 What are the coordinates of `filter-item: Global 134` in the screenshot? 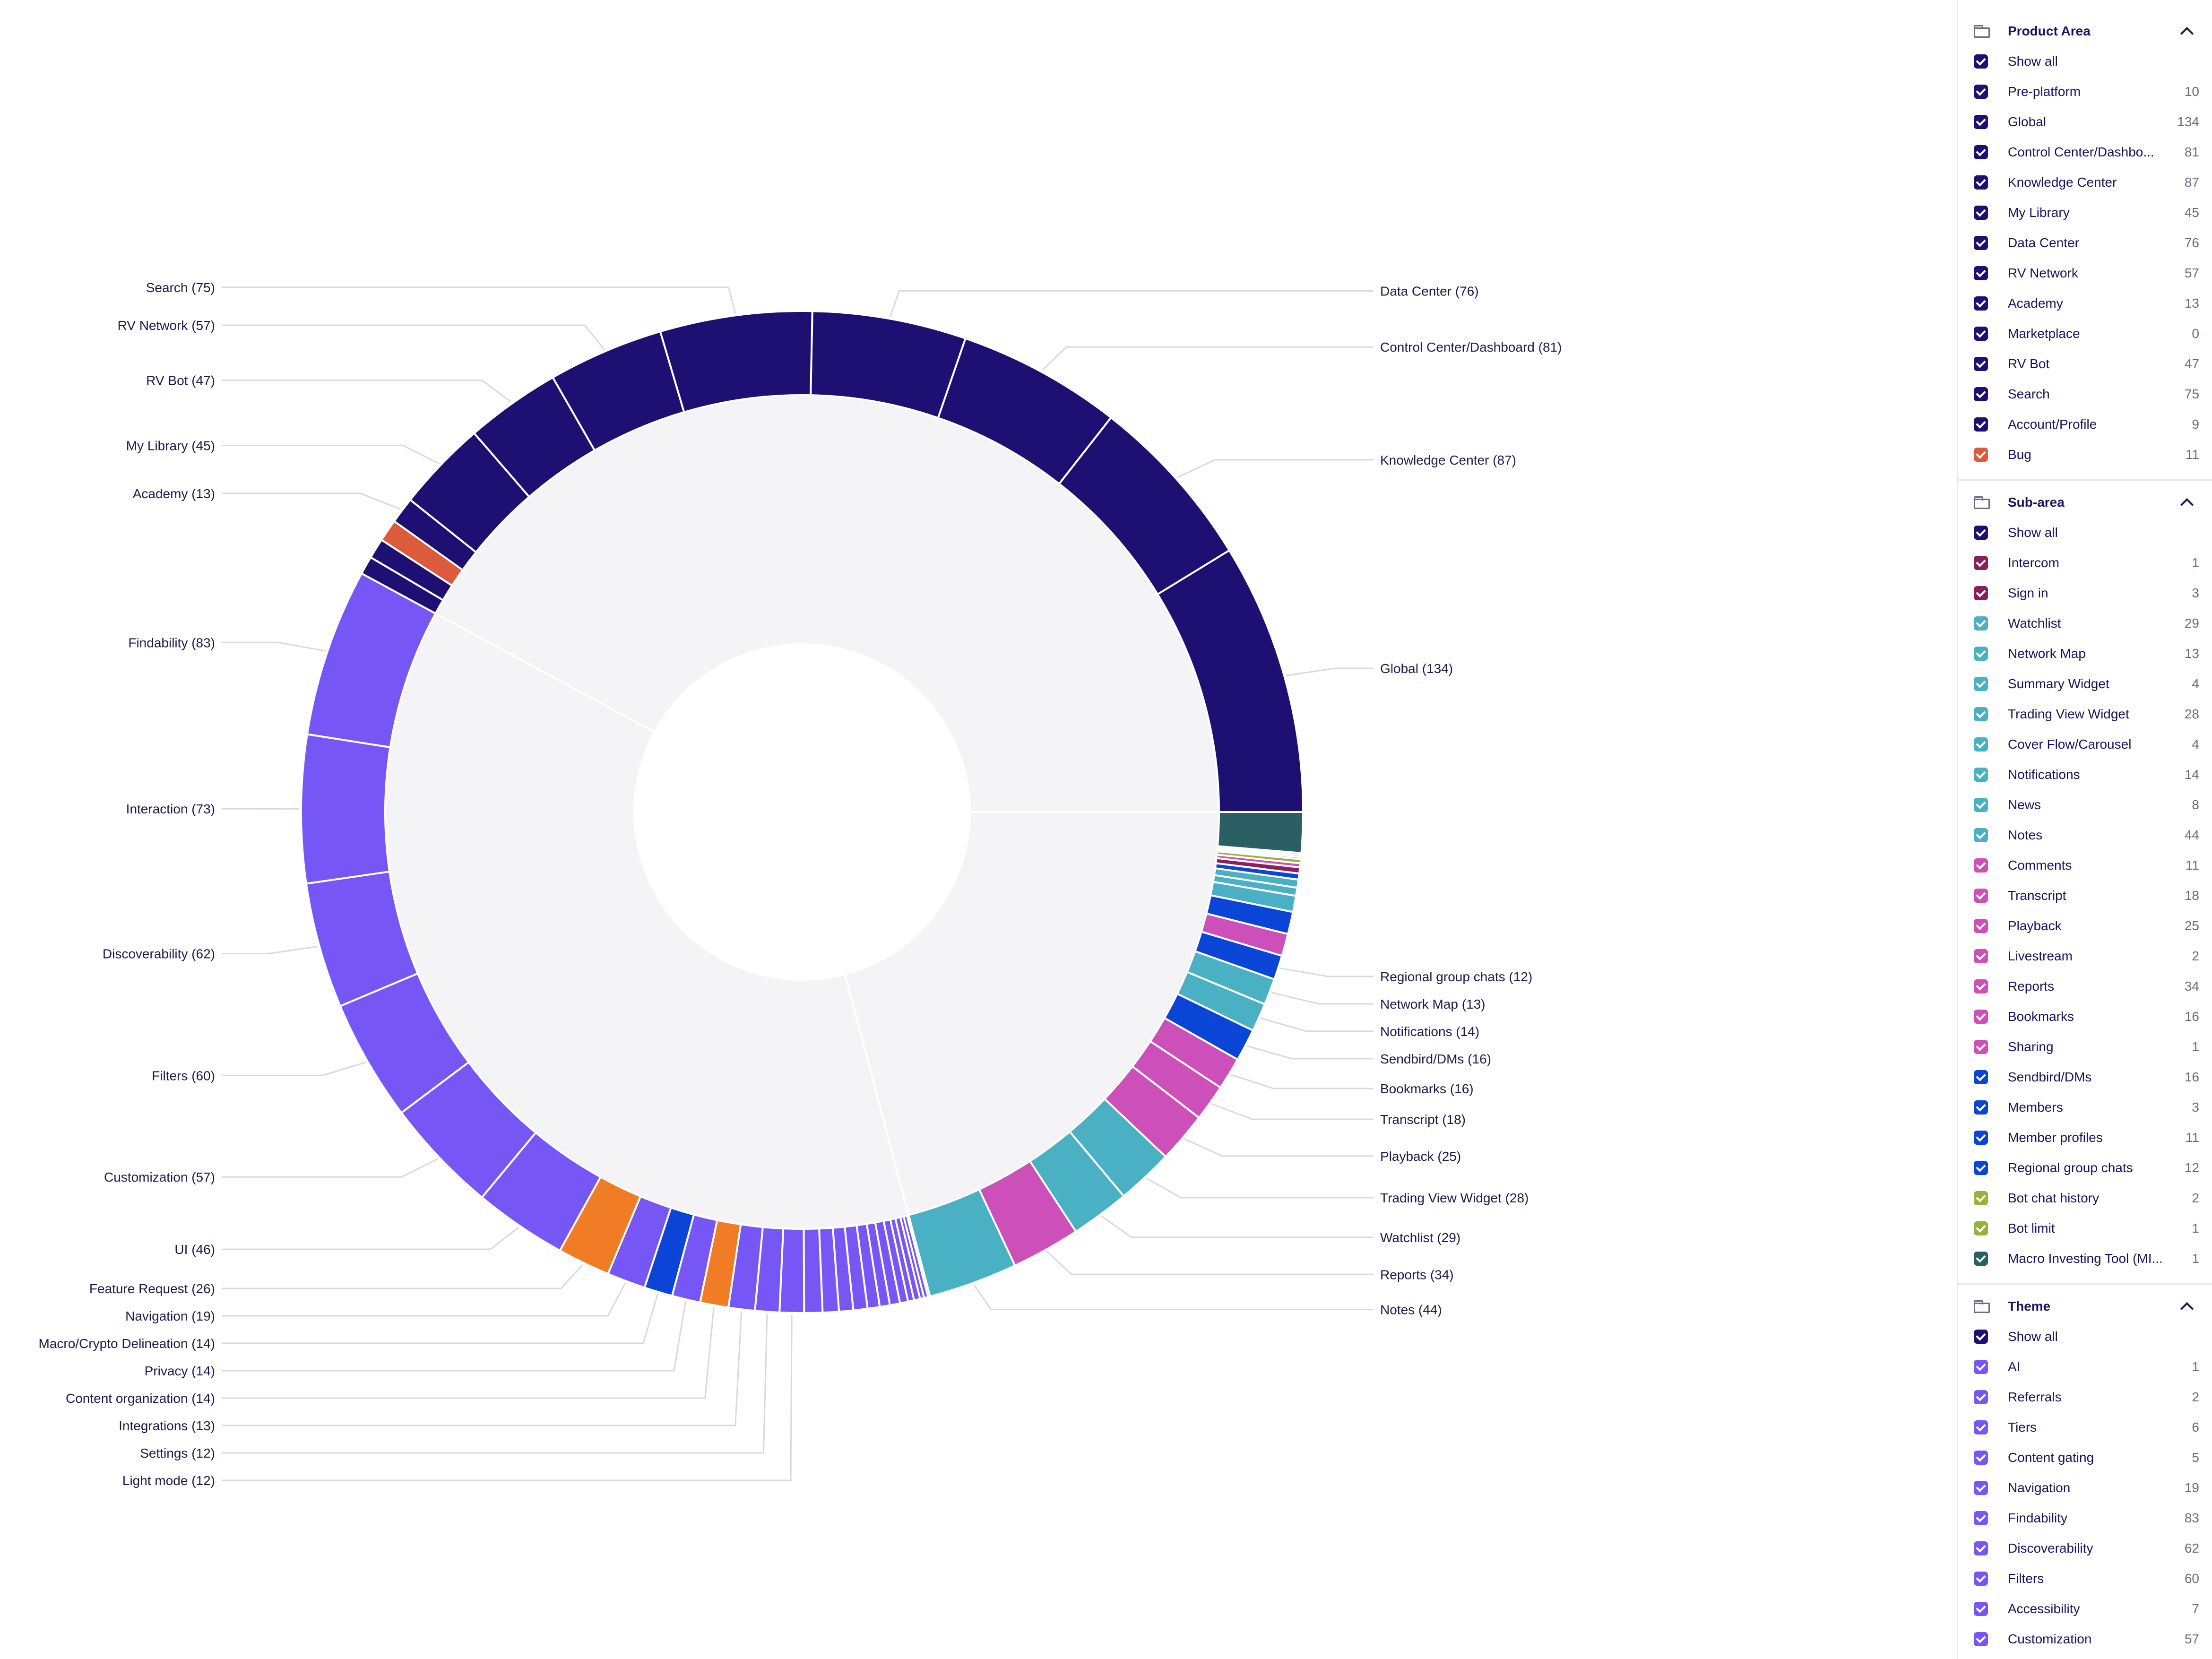 It's located at (2085, 122).